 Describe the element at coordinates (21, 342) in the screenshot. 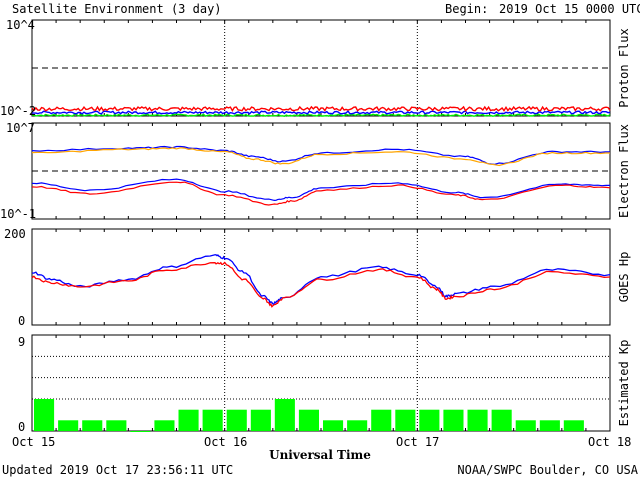

I see `kp-ytick-top: 9` at that location.